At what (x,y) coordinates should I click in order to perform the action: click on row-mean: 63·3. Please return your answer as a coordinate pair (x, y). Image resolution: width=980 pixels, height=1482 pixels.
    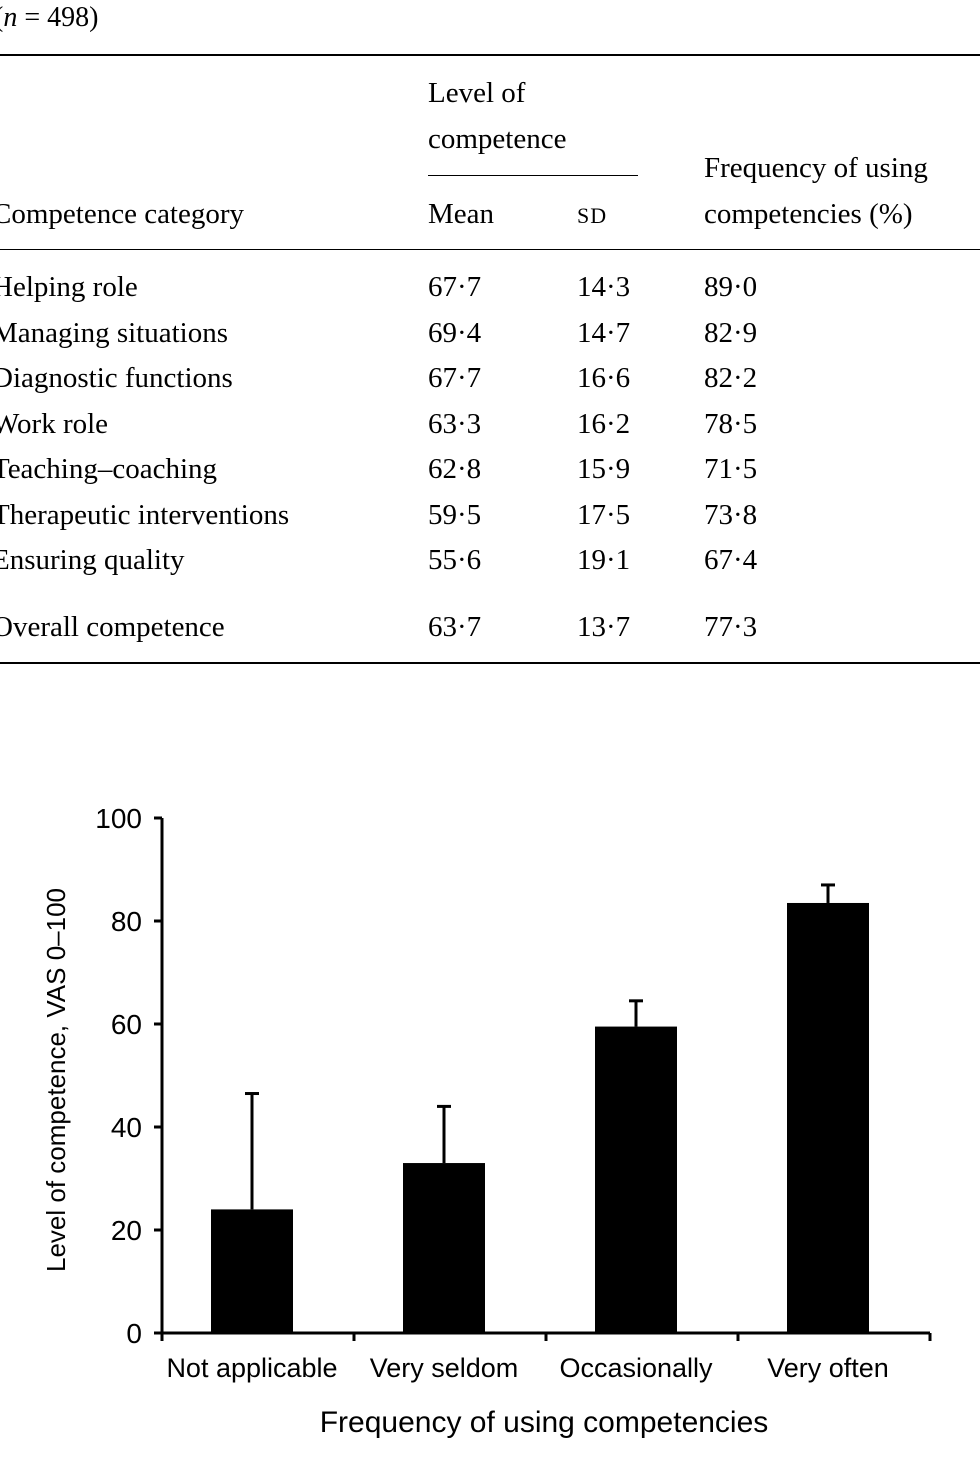
    Looking at the image, I should click on (455, 424).